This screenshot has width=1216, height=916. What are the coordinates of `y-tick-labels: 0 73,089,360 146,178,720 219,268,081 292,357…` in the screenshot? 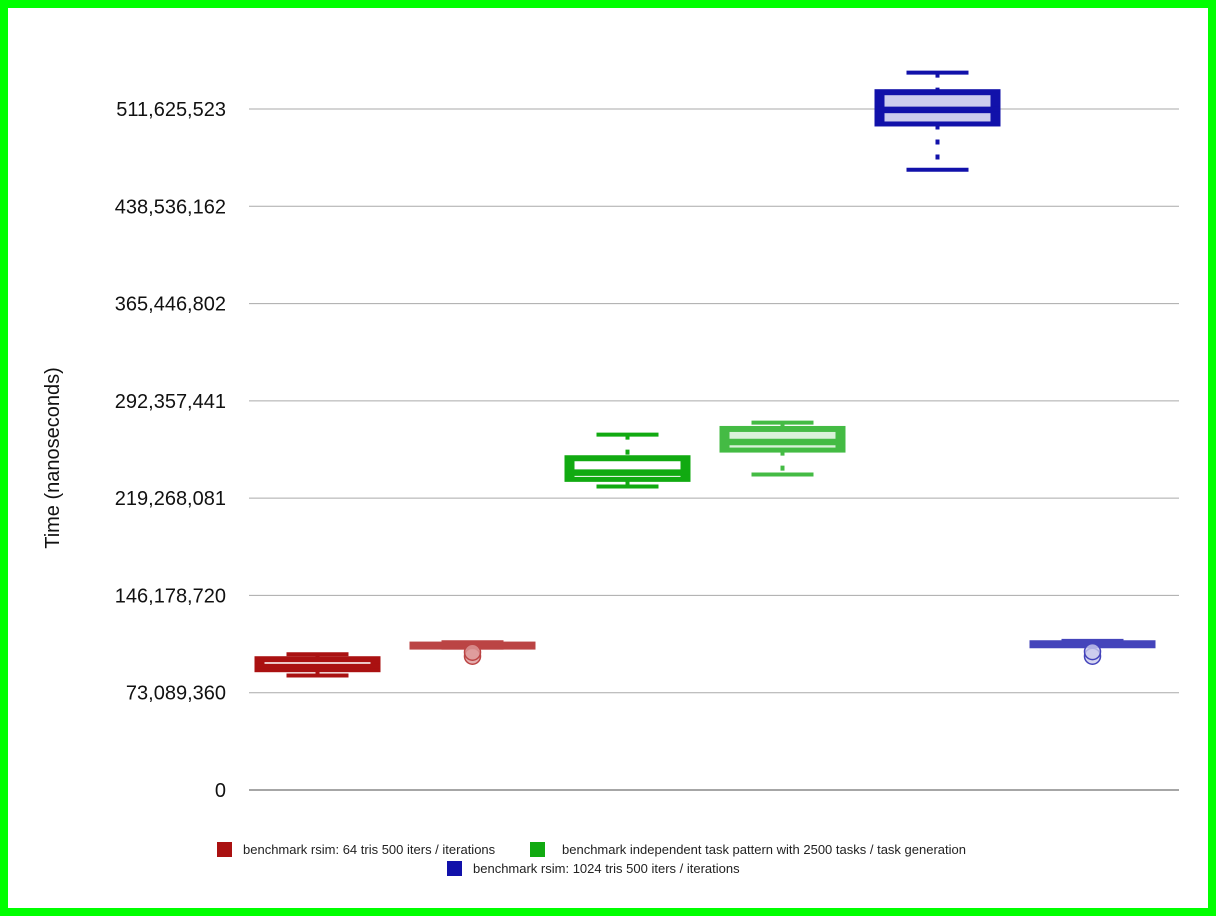 It's located at (170, 450).